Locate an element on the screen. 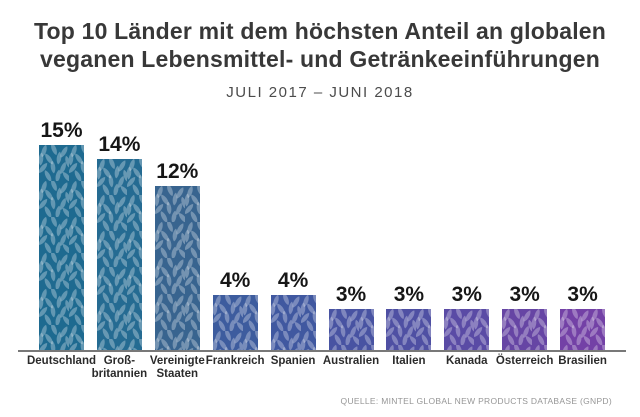 The height and width of the screenshot is (417, 640). category-label-frankreich: Frankreich is located at coordinates (235, 361).